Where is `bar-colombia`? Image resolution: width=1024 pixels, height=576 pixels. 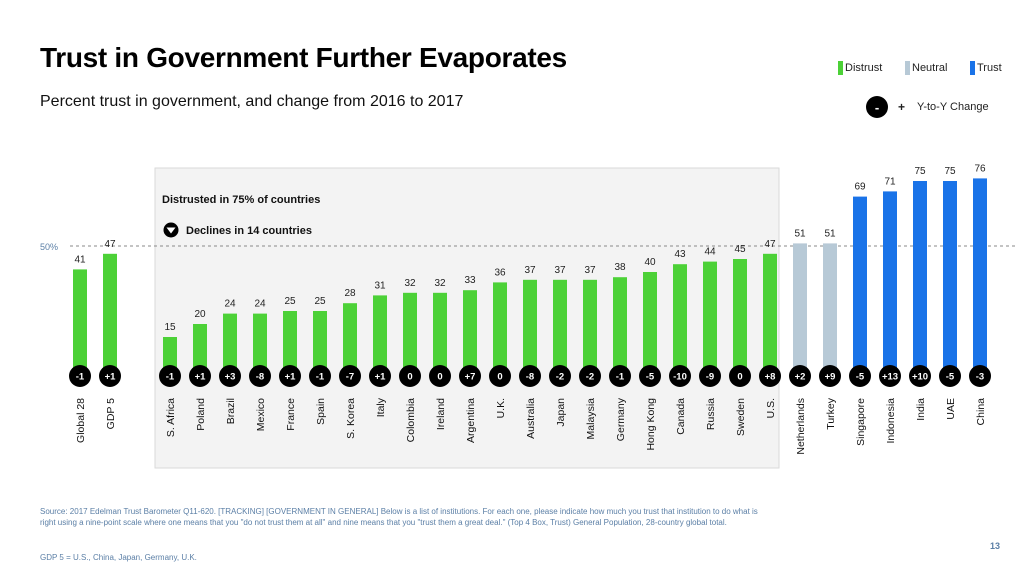 bar-colombia is located at coordinates (410, 334).